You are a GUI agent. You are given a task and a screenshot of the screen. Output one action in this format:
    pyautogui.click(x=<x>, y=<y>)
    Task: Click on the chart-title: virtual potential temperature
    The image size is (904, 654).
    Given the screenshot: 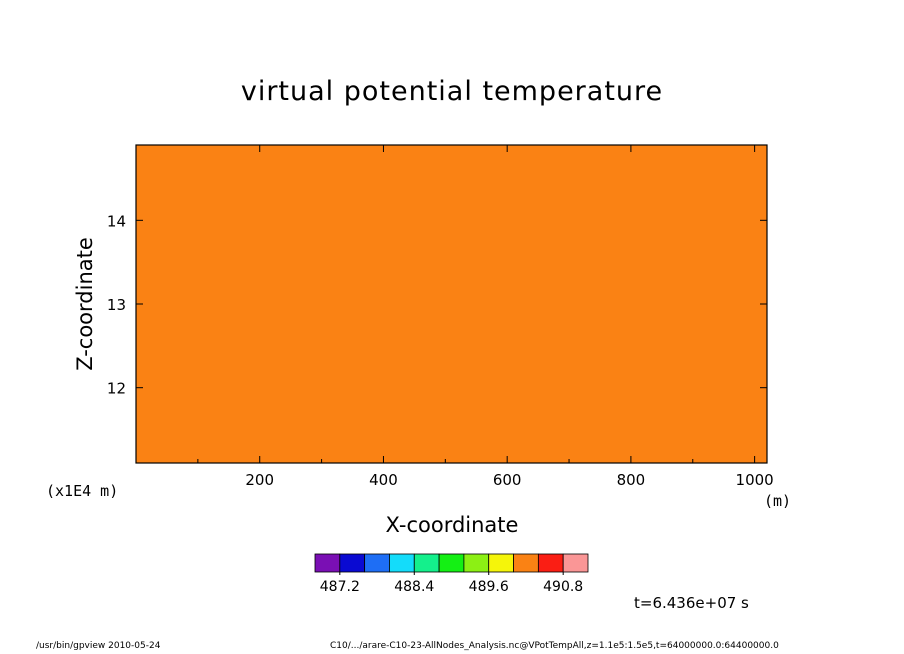 What is the action you would take?
    pyautogui.click(x=452, y=91)
    